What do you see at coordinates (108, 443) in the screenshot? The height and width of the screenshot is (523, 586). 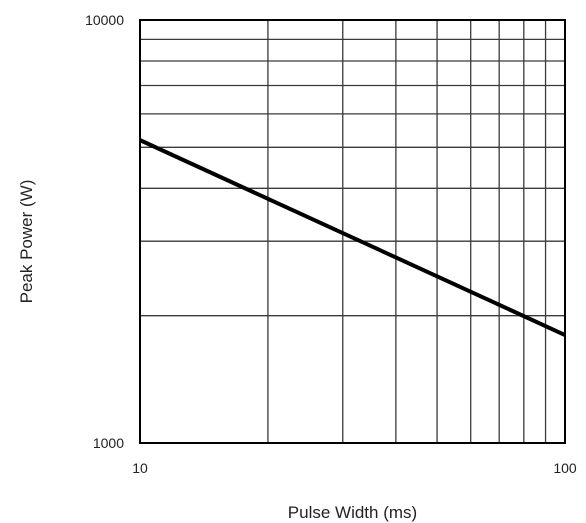 I see `y-tick-label-1000: 1000` at bounding box center [108, 443].